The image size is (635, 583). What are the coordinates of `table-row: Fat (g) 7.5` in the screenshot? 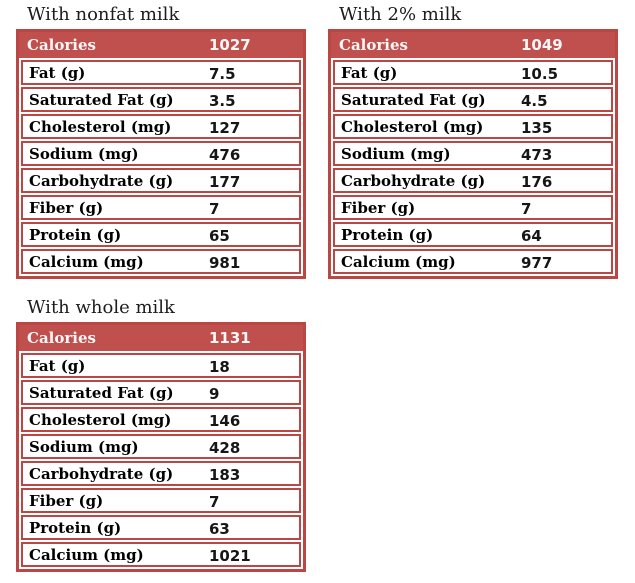 It's located at (161, 72).